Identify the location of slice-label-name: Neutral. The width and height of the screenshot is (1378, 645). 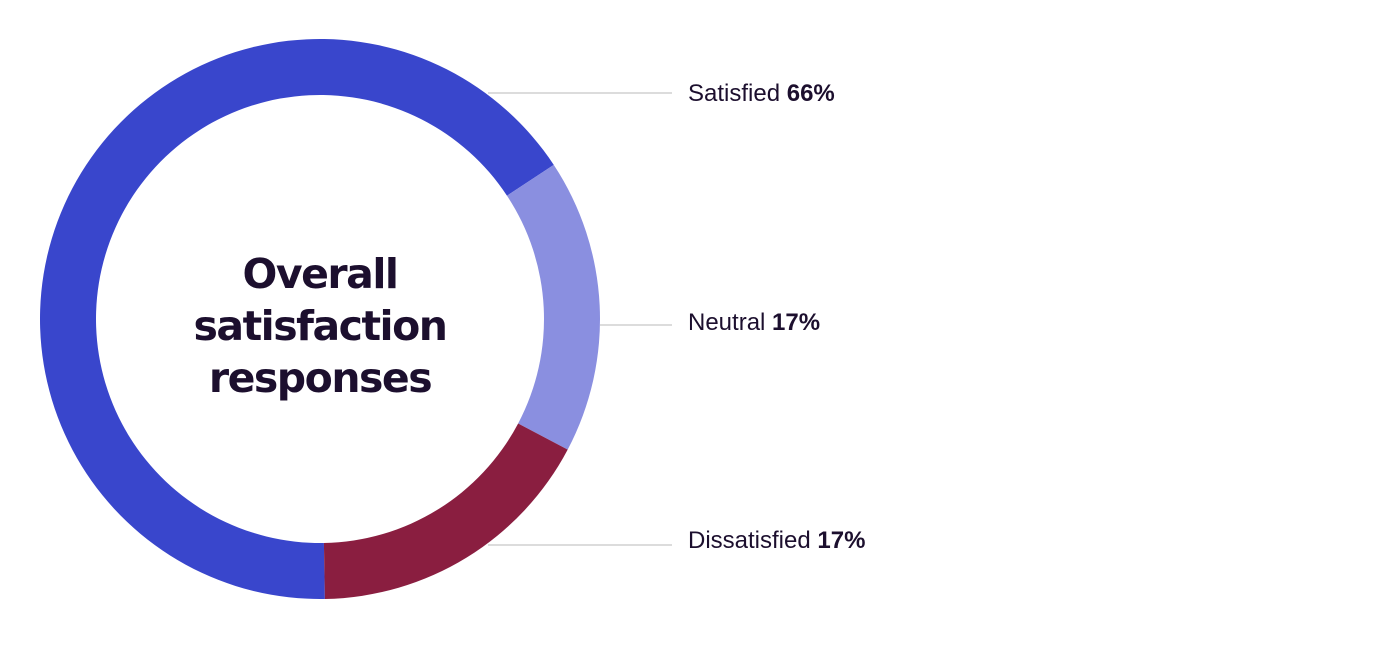
(727, 322).